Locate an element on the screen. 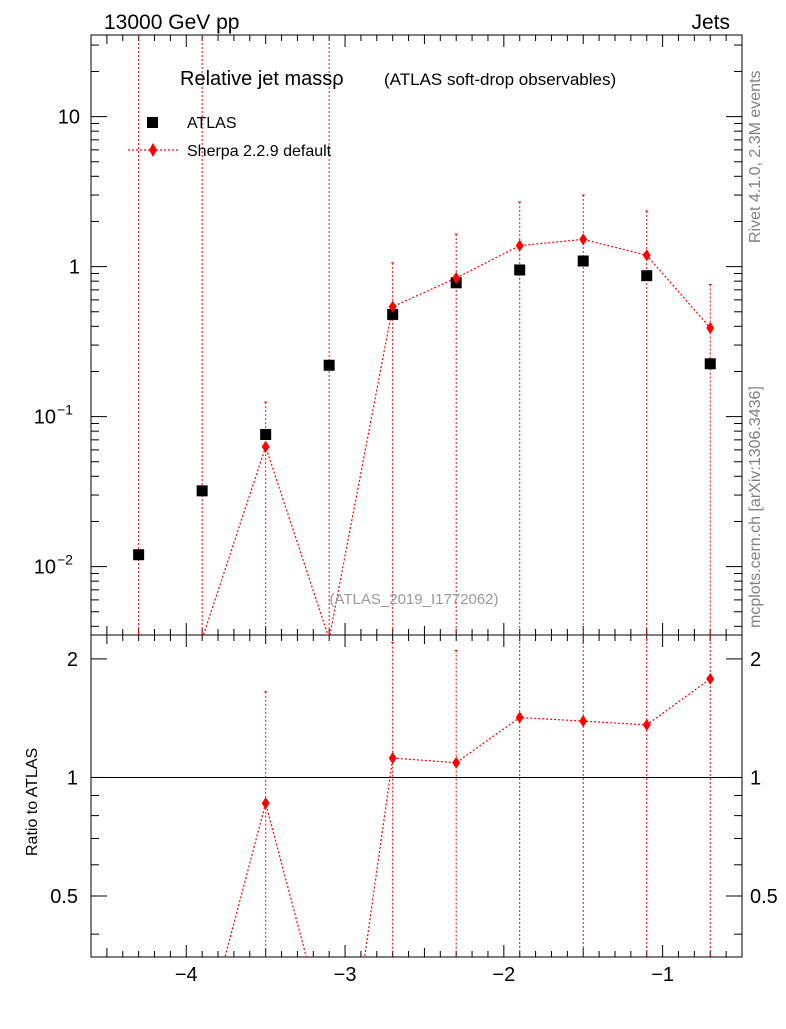 Image resolution: width=786 pixels, height=1029 pixels. legend-title-main: Relative jet massρ is located at coordinates (262, 79).